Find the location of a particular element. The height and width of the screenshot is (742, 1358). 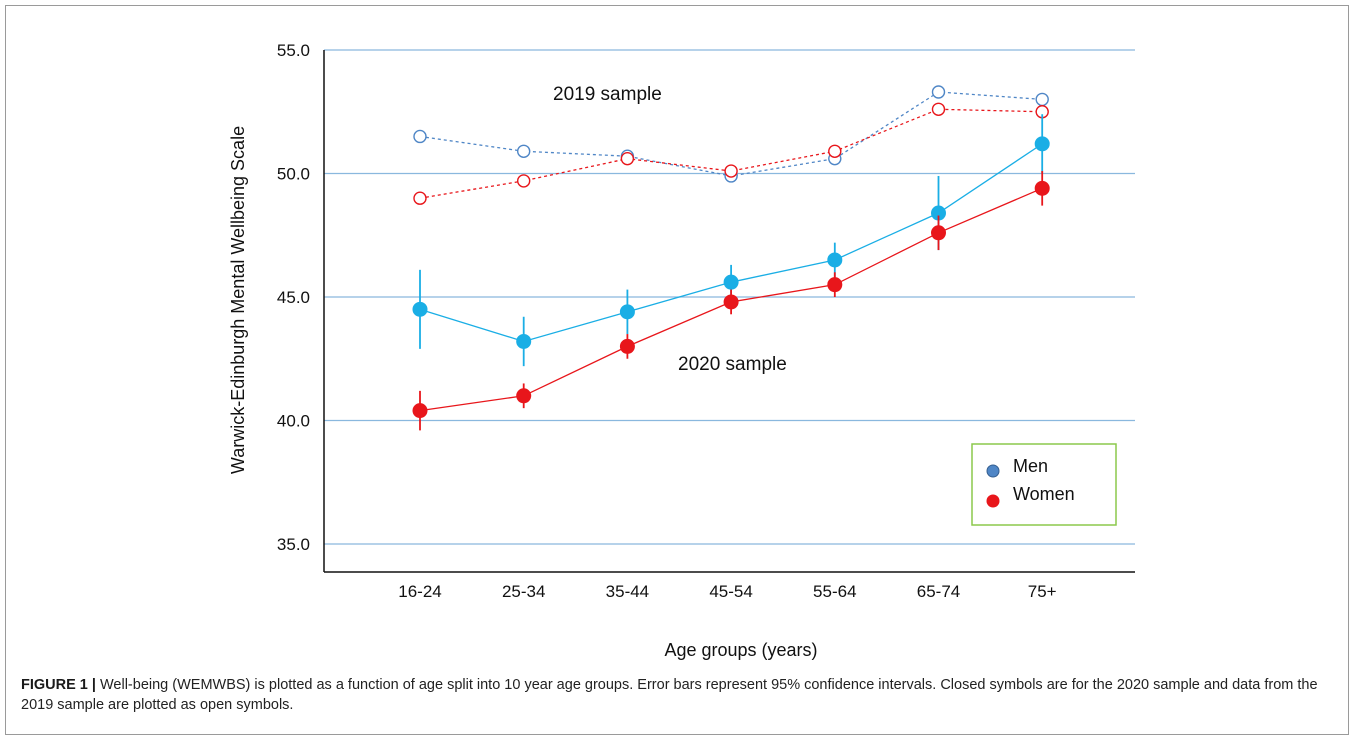

x-tick-label: 65-74 is located at coordinates (938, 591).